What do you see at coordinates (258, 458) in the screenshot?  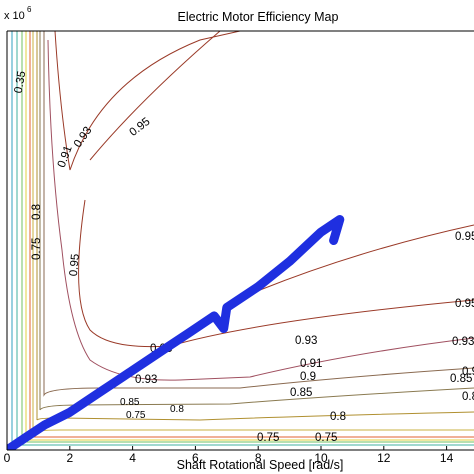 I see `x-tick-label: 8` at bounding box center [258, 458].